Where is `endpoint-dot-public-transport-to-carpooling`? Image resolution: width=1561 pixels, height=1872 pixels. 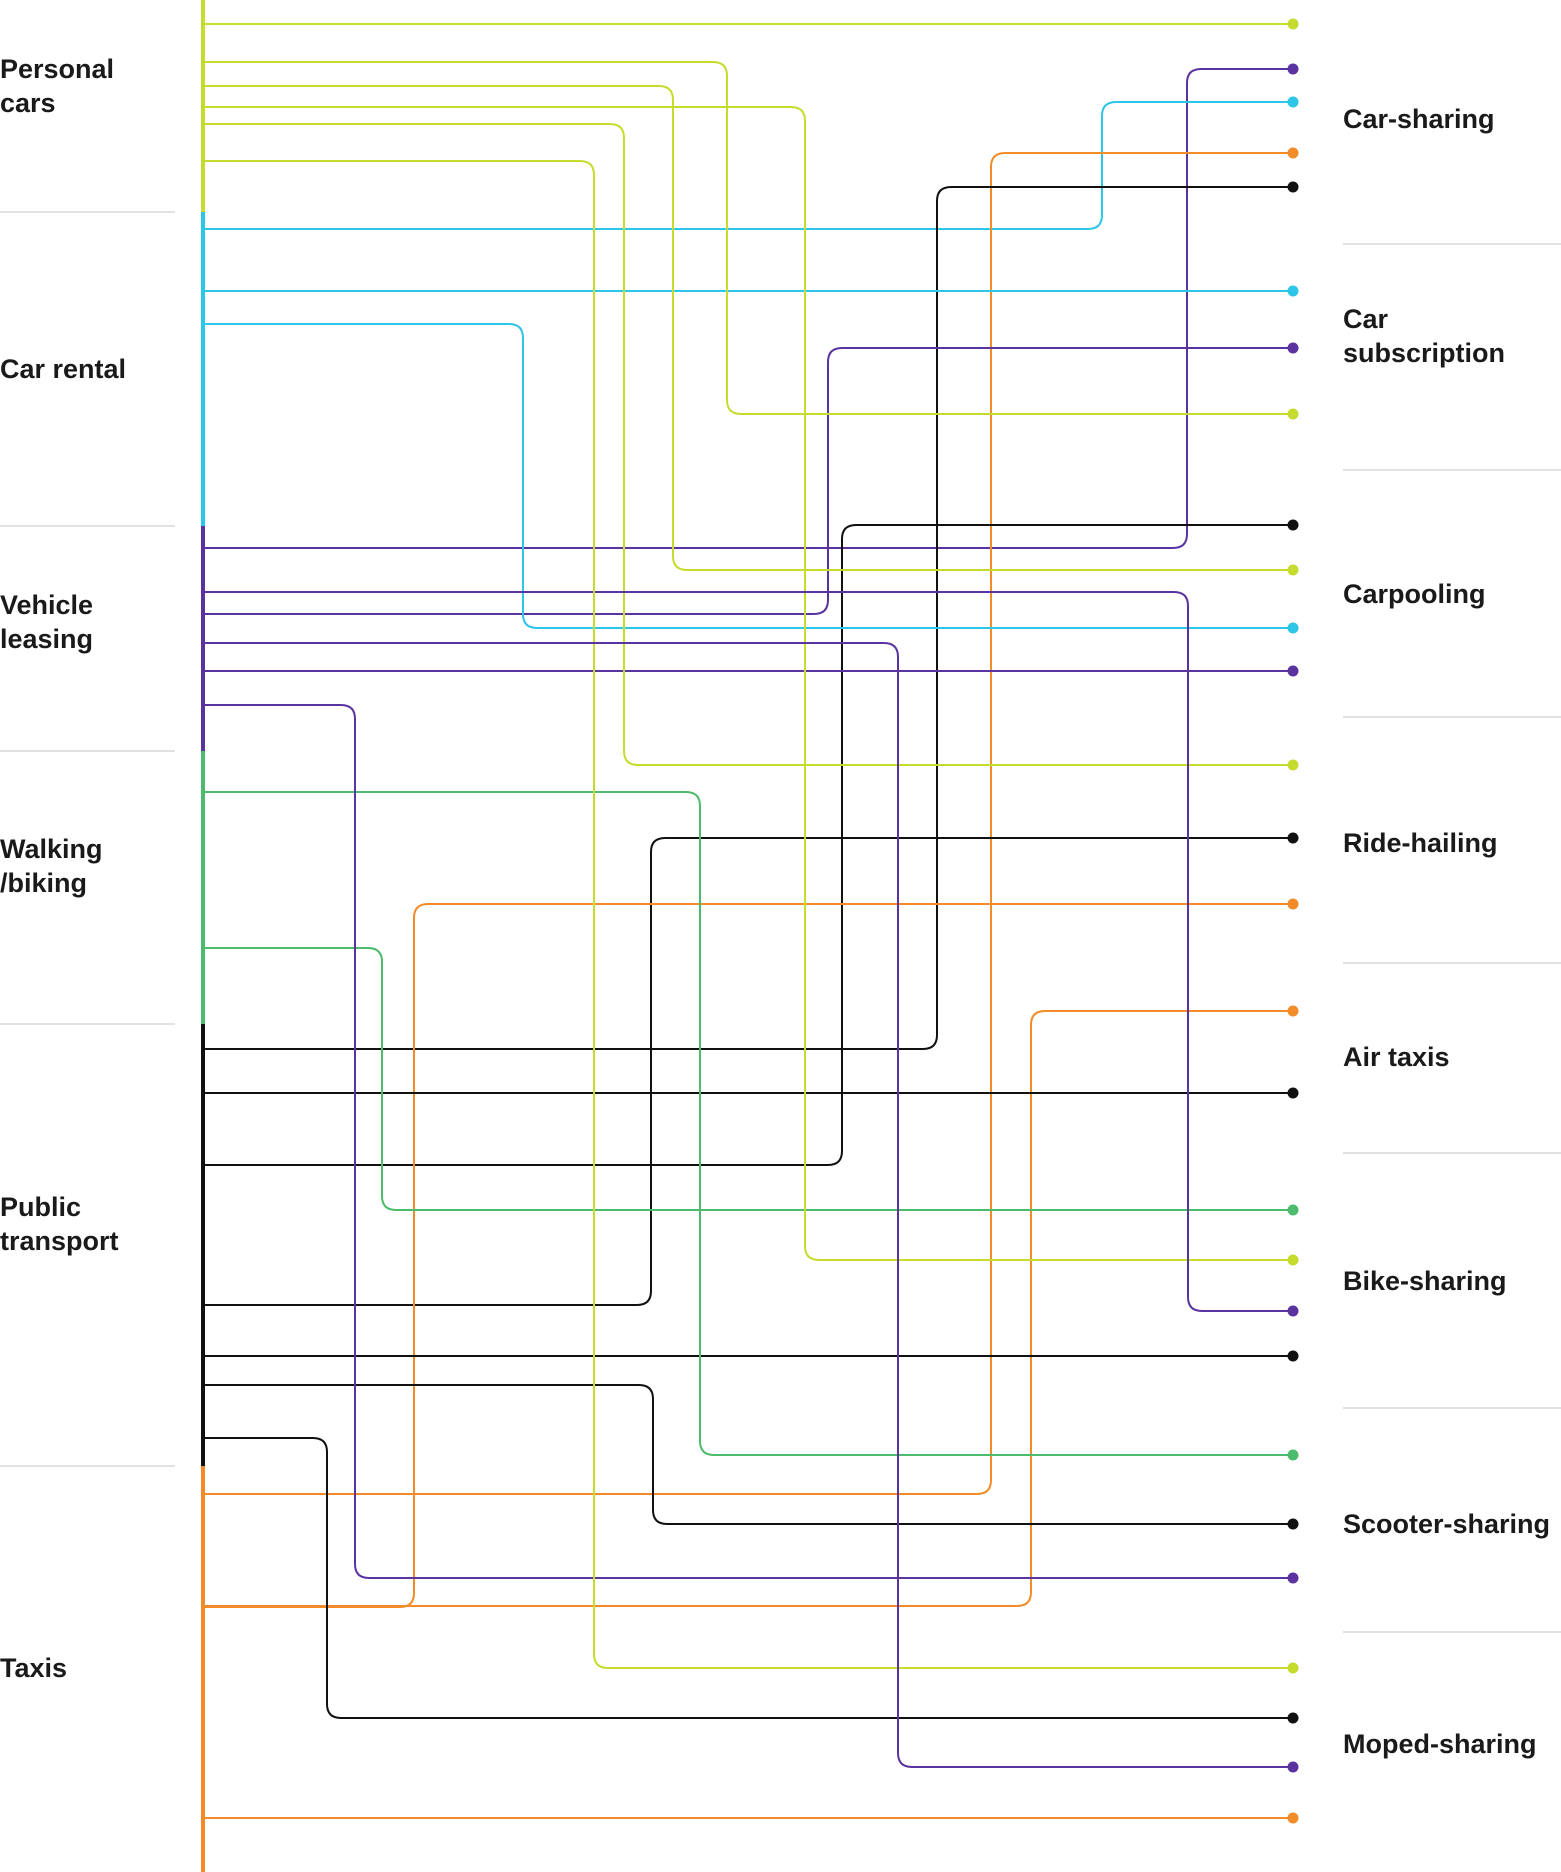
endpoint-dot-public-transport-to-carpooling is located at coordinates (1293, 525).